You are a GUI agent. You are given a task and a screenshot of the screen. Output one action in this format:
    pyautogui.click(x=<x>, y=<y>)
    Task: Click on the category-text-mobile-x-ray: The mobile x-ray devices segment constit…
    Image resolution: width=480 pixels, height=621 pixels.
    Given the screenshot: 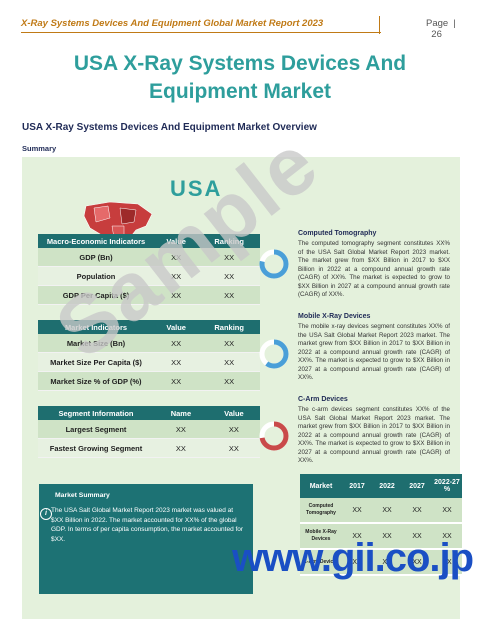 What is the action you would take?
    pyautogui.click(x=374, y=352)
    